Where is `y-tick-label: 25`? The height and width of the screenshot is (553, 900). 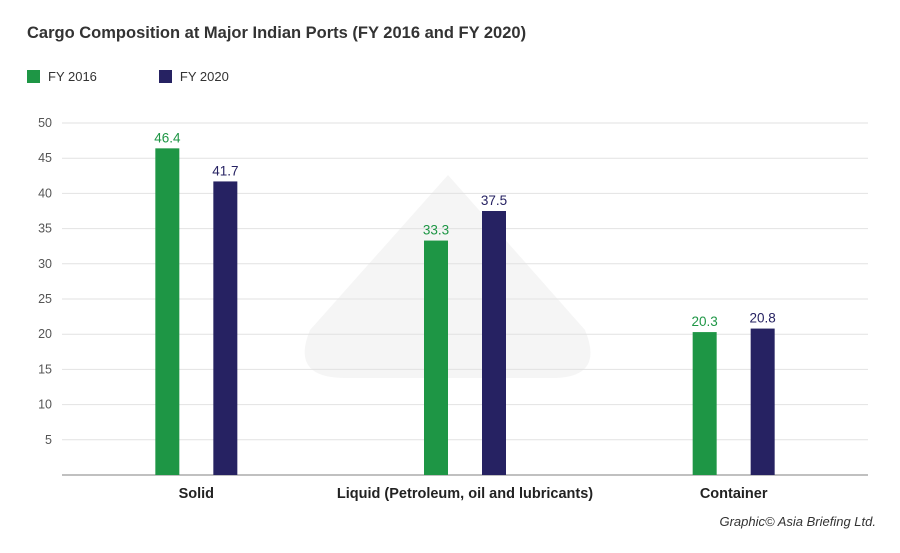 y-tick-label: 25 is located at coordinates (45, 299).